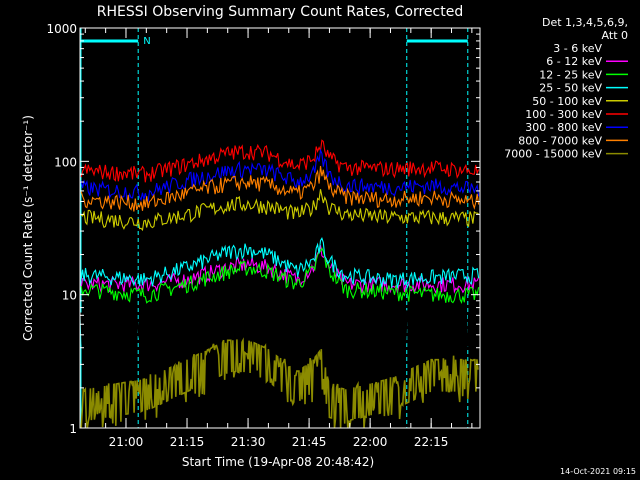  I want to click on x-tick-label: 21:15, so click(187, 442).